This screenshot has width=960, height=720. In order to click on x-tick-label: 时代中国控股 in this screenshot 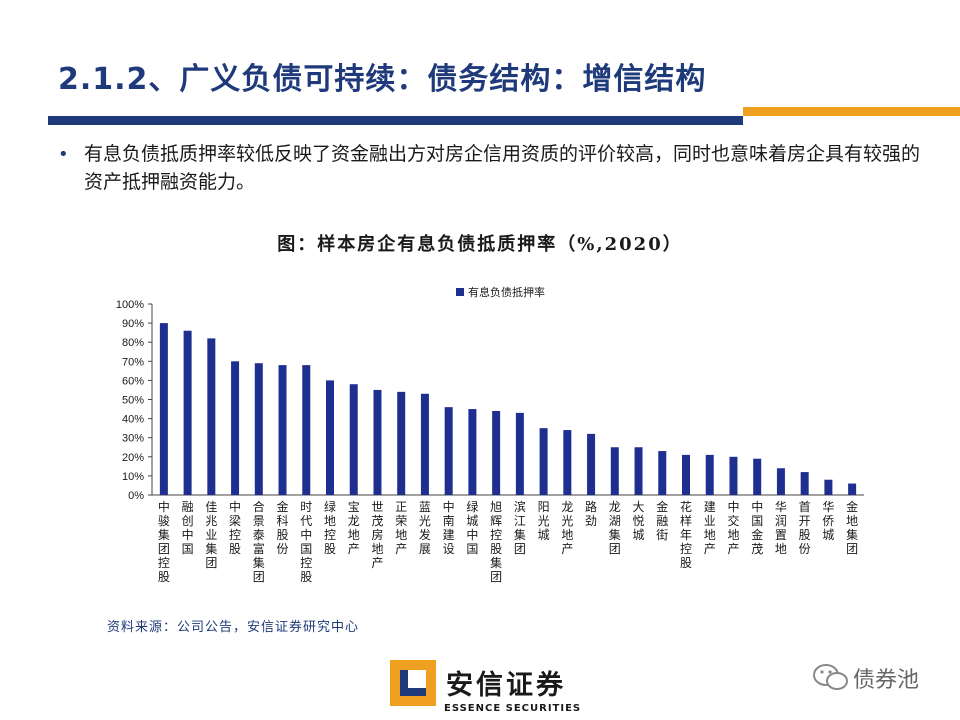, I will do `click(306, 542)`.